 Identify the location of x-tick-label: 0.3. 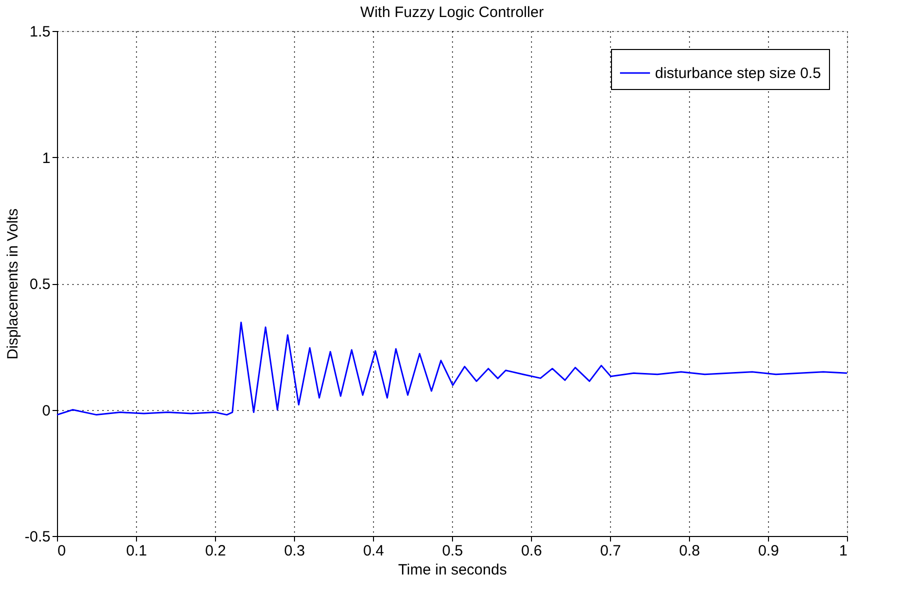
(294, 551).